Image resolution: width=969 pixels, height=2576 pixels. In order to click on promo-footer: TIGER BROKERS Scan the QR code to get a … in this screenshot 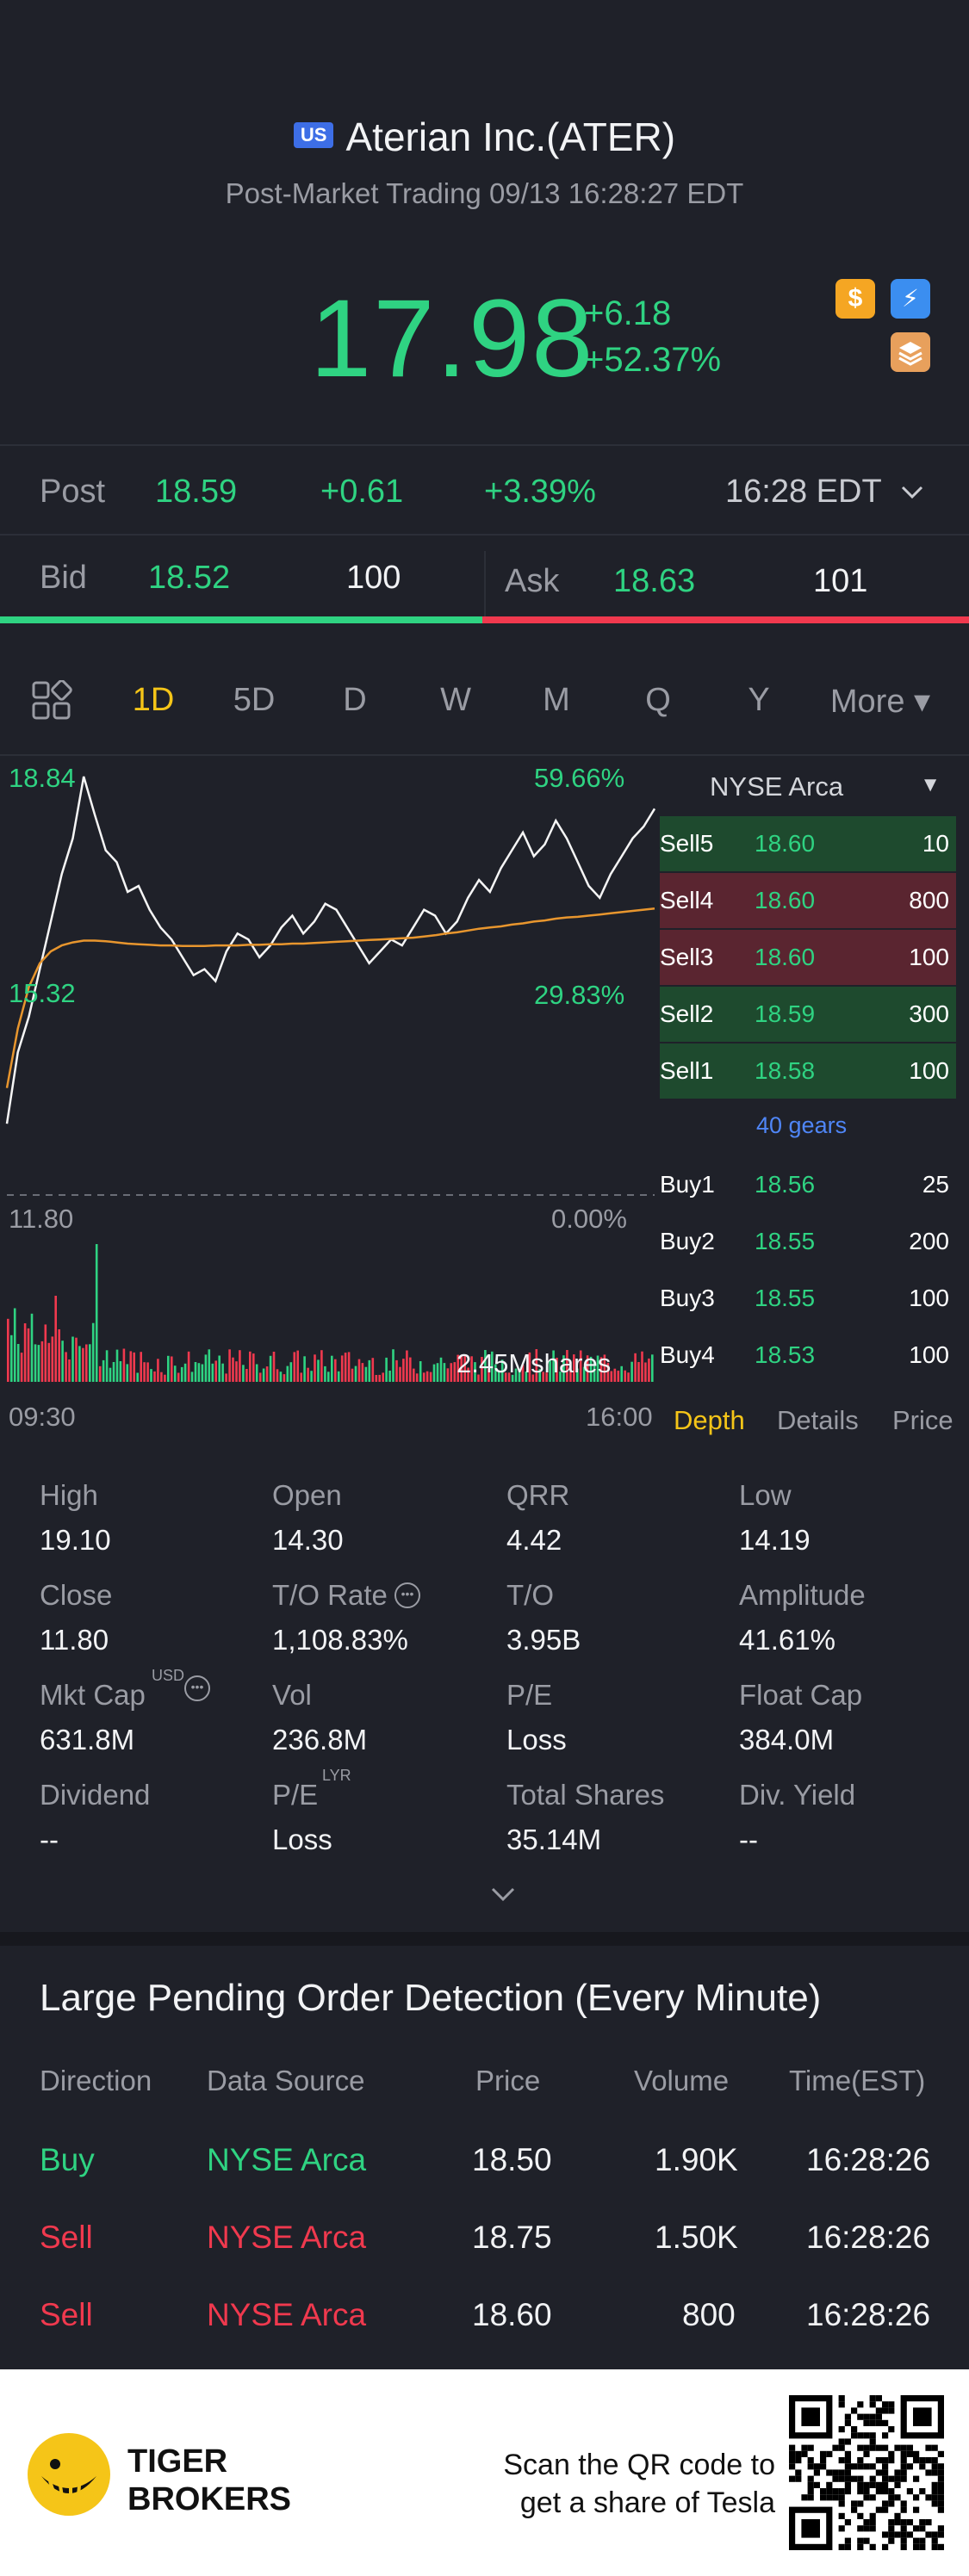, I will do `click(484, 2473)`.